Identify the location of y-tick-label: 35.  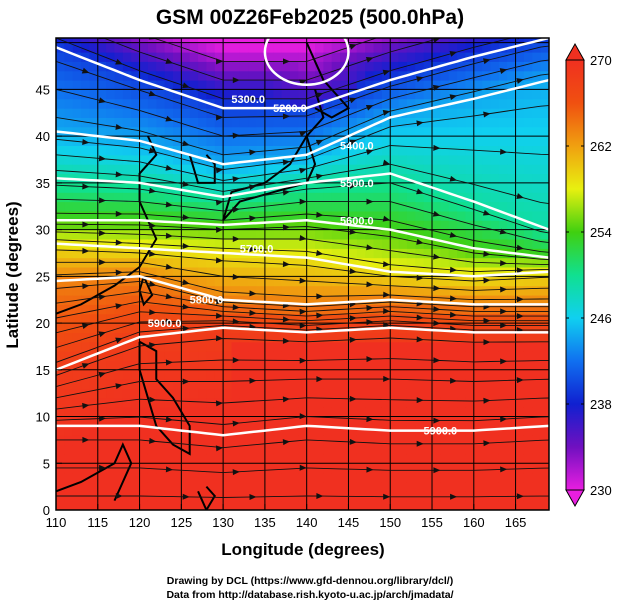
(43, 183).